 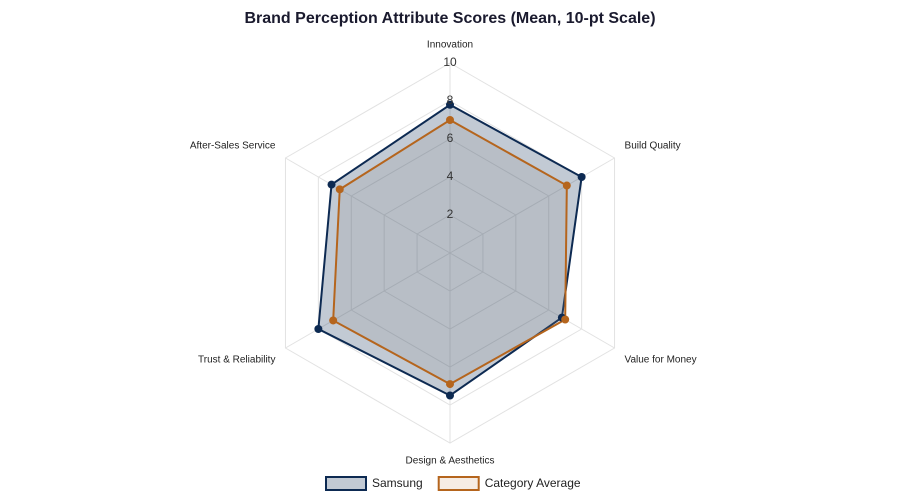 I want to click on tick-label: 6, so click(x=450, y=138).